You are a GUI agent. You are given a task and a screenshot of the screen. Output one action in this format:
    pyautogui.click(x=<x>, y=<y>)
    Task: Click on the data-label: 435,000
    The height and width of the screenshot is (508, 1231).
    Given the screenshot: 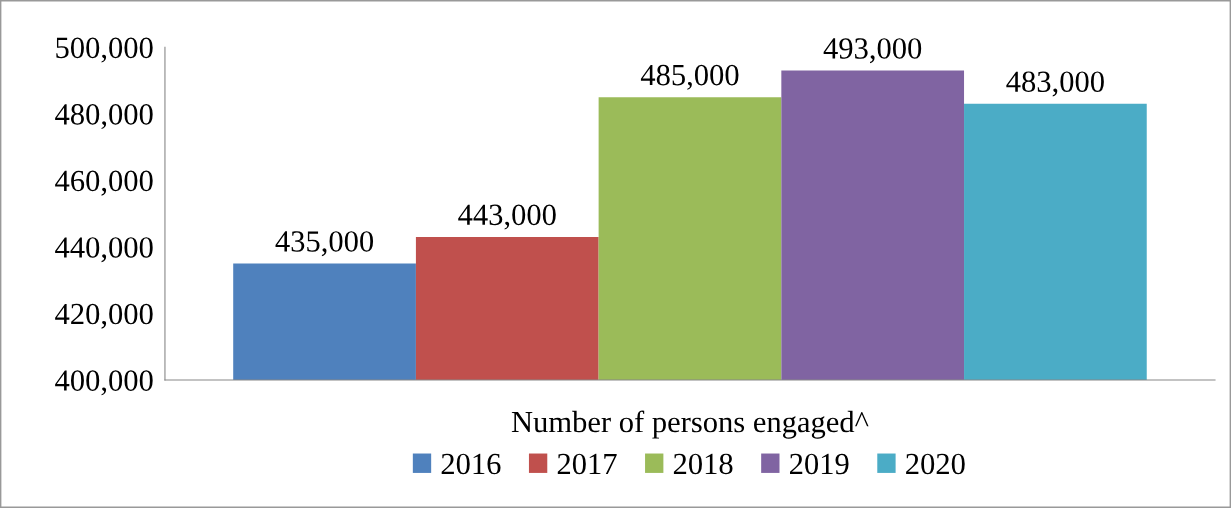 What is the action you would take?
    pyautogui.click(x=324, y=244)
    